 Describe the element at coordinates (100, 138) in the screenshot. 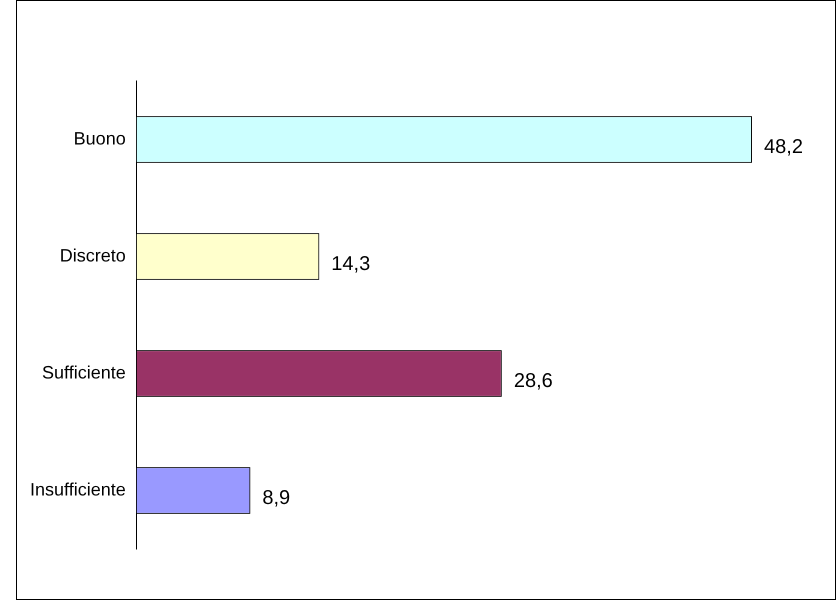

I see `y-tick-label: Buono` at that location.